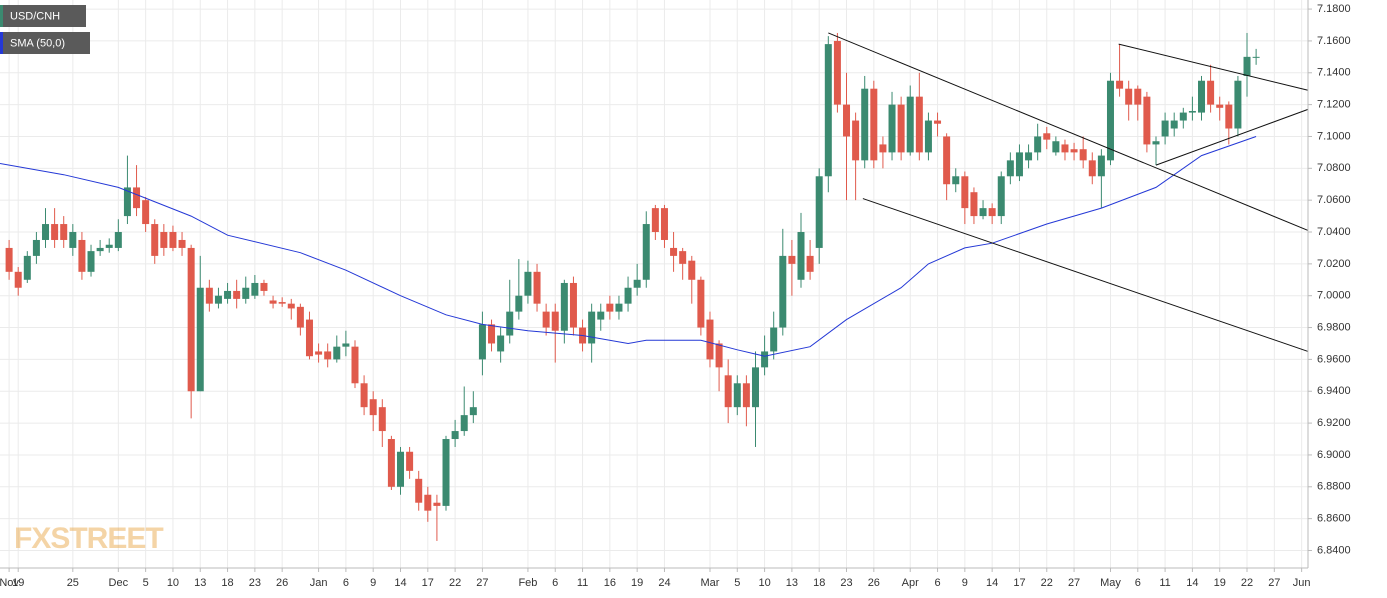  Describe the element at coordinates (43, 16) in the screenshot. I see `legend-box` at that location.